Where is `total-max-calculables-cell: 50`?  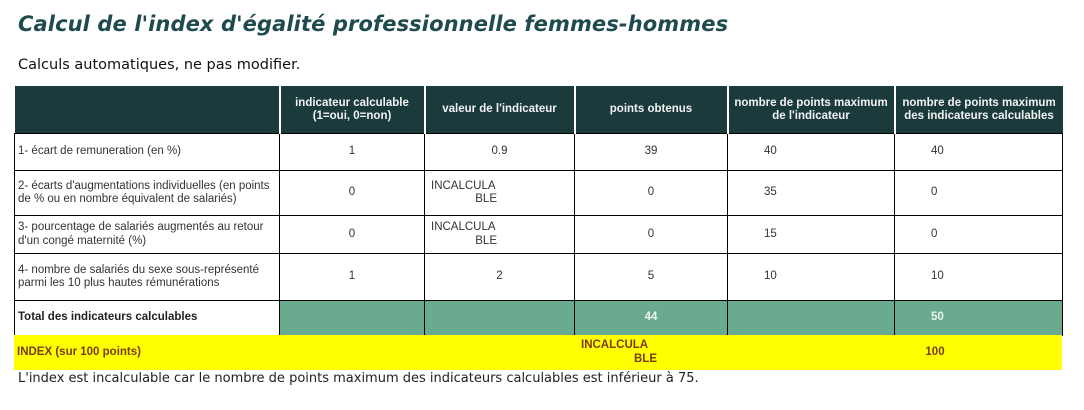 total-max-calculables-cell: 50 is located at coordinates (978, 318).